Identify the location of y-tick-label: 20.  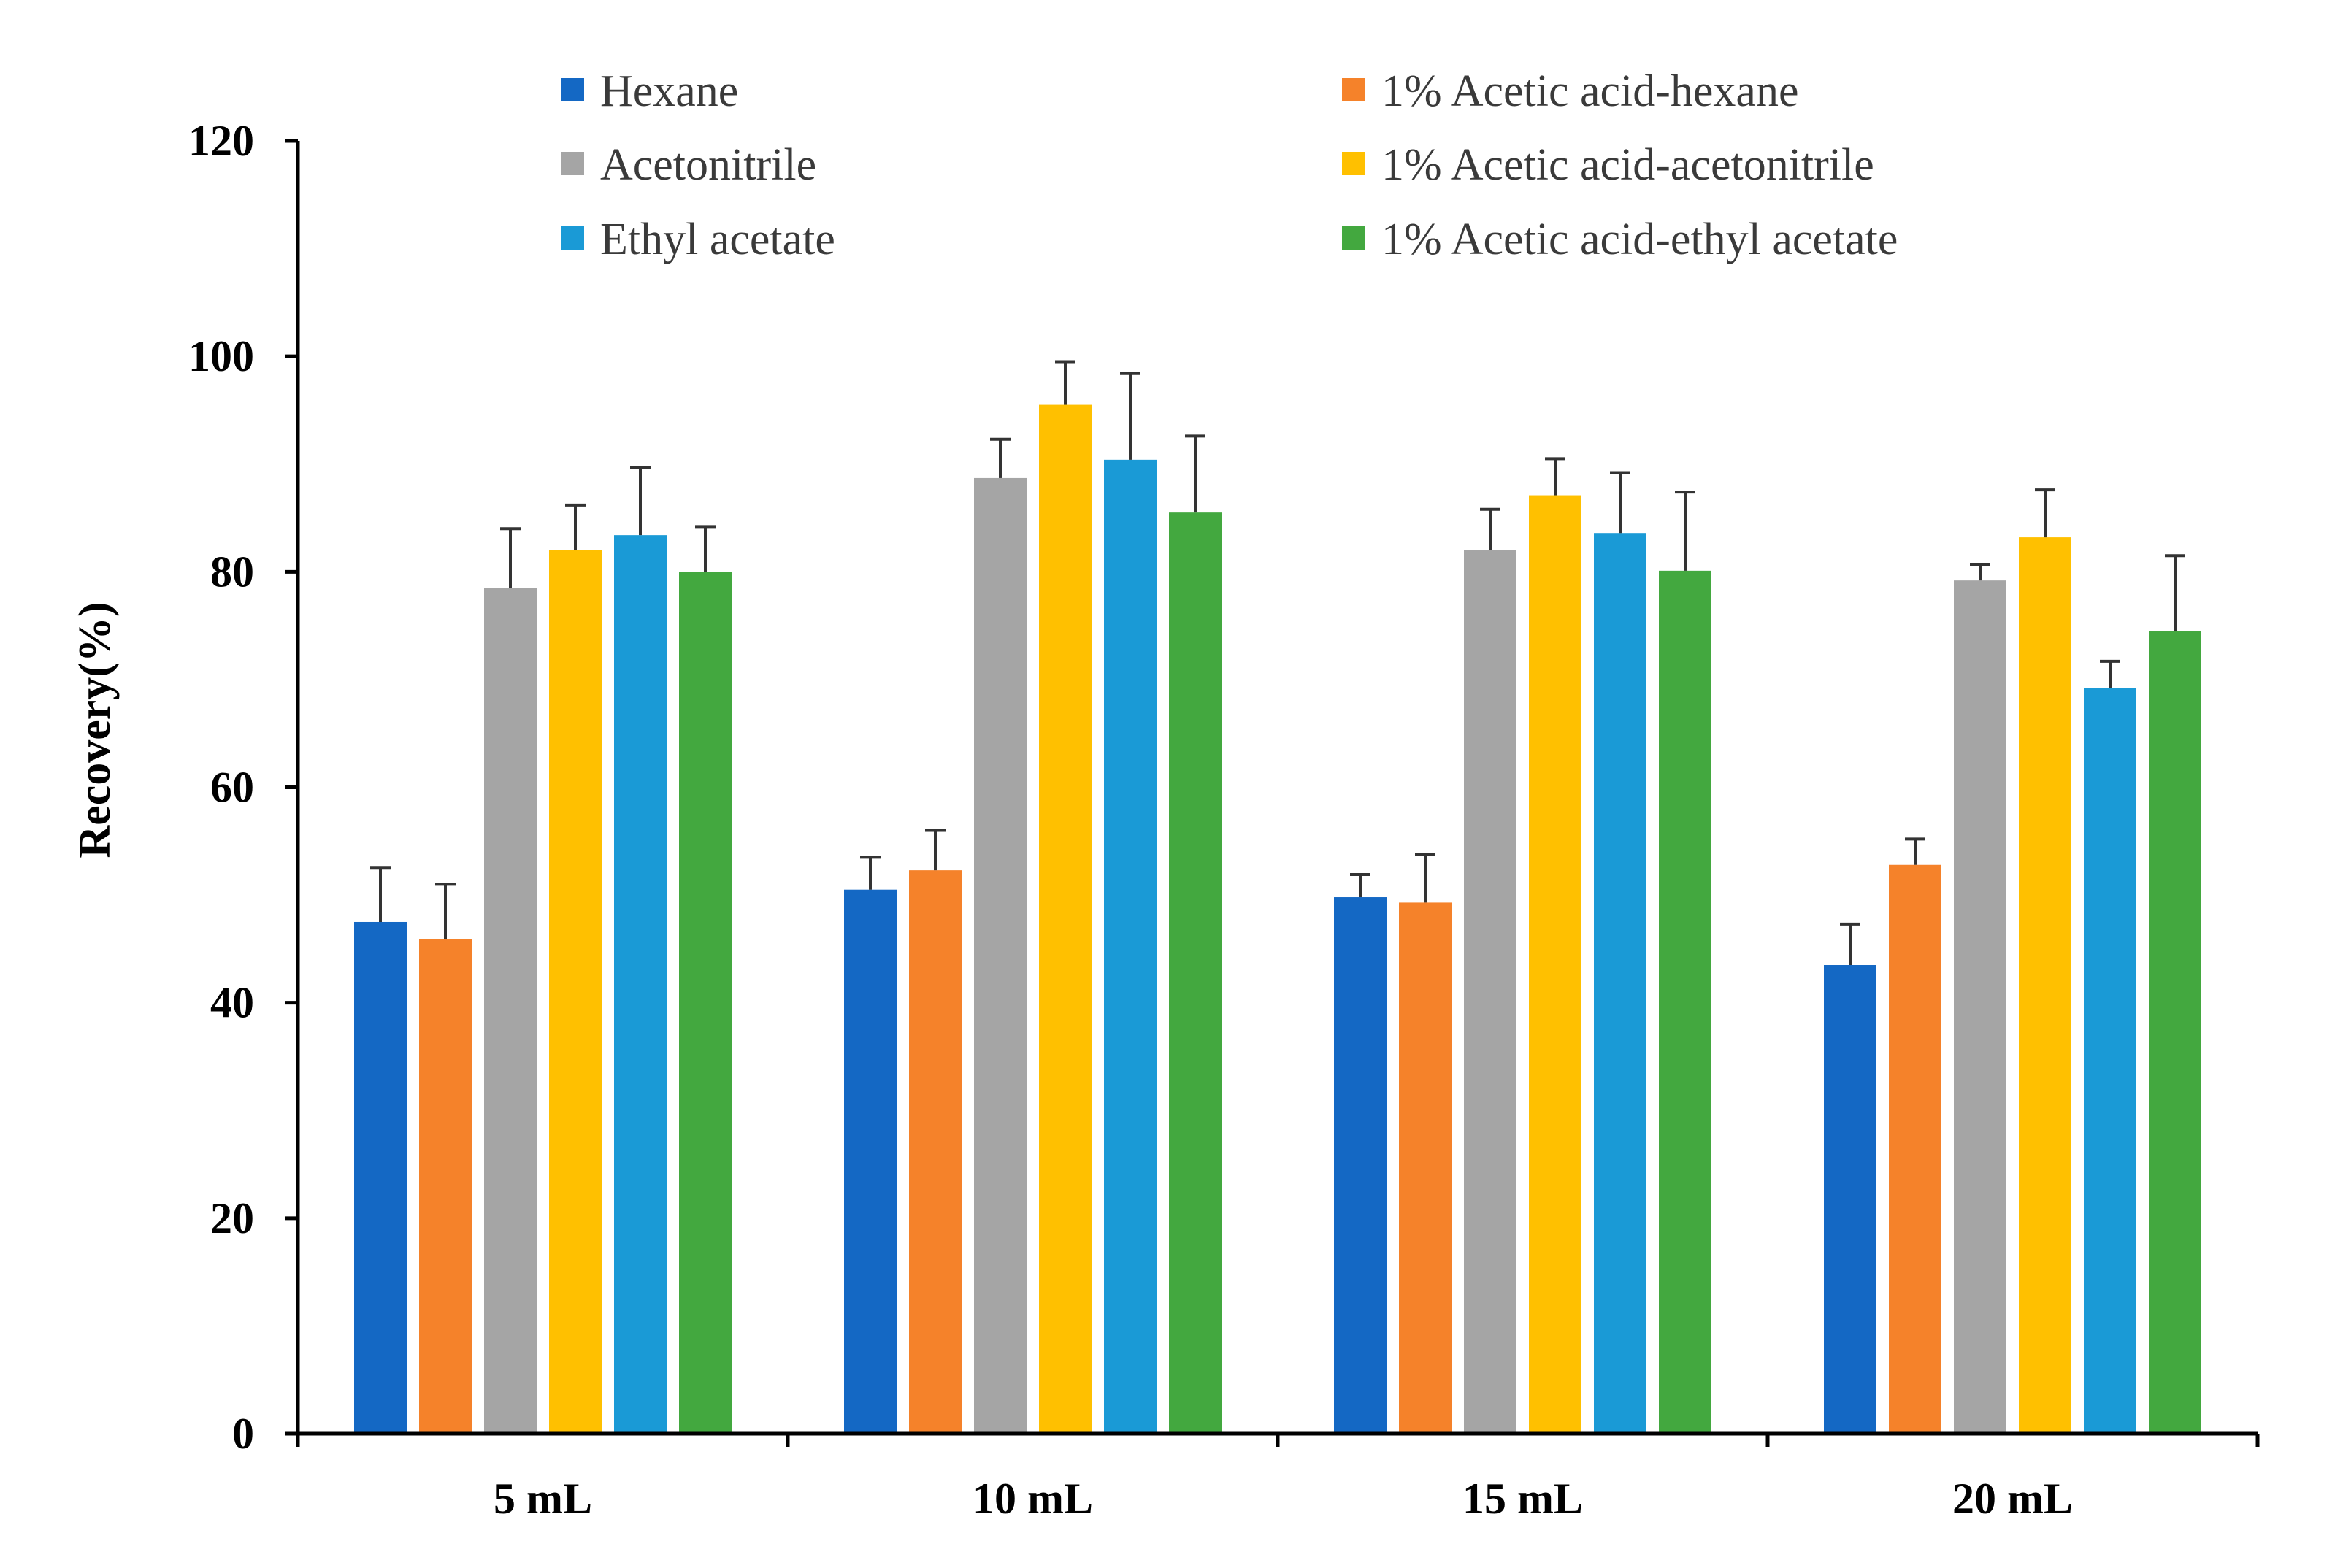
(232, 1218).